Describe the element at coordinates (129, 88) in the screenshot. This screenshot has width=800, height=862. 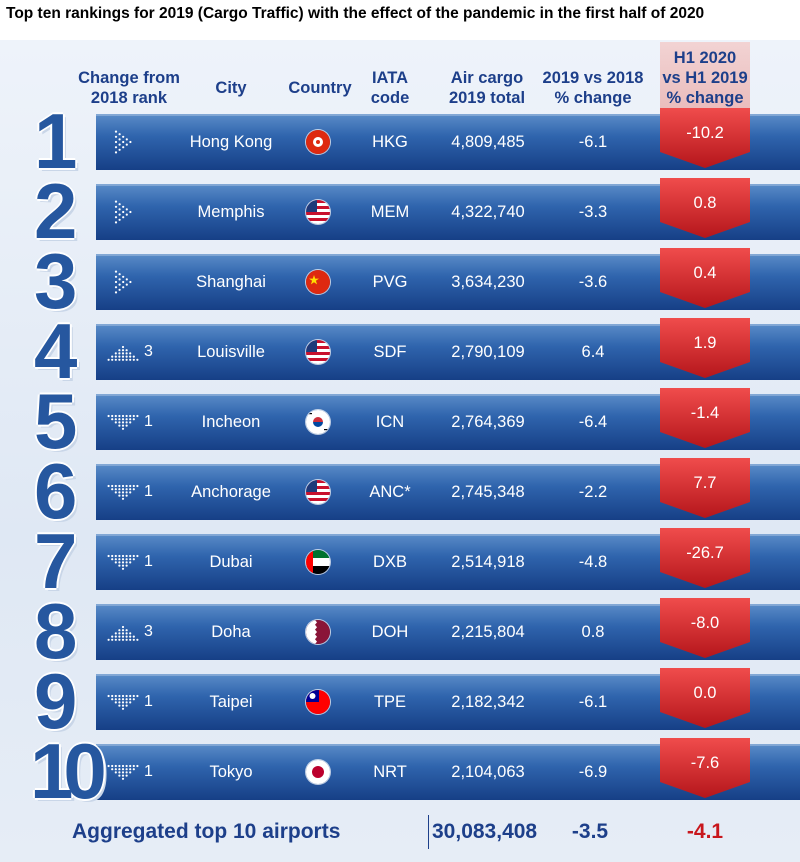
I see `header-change-from-2018-rank: Change from 2018 rank` at that location.